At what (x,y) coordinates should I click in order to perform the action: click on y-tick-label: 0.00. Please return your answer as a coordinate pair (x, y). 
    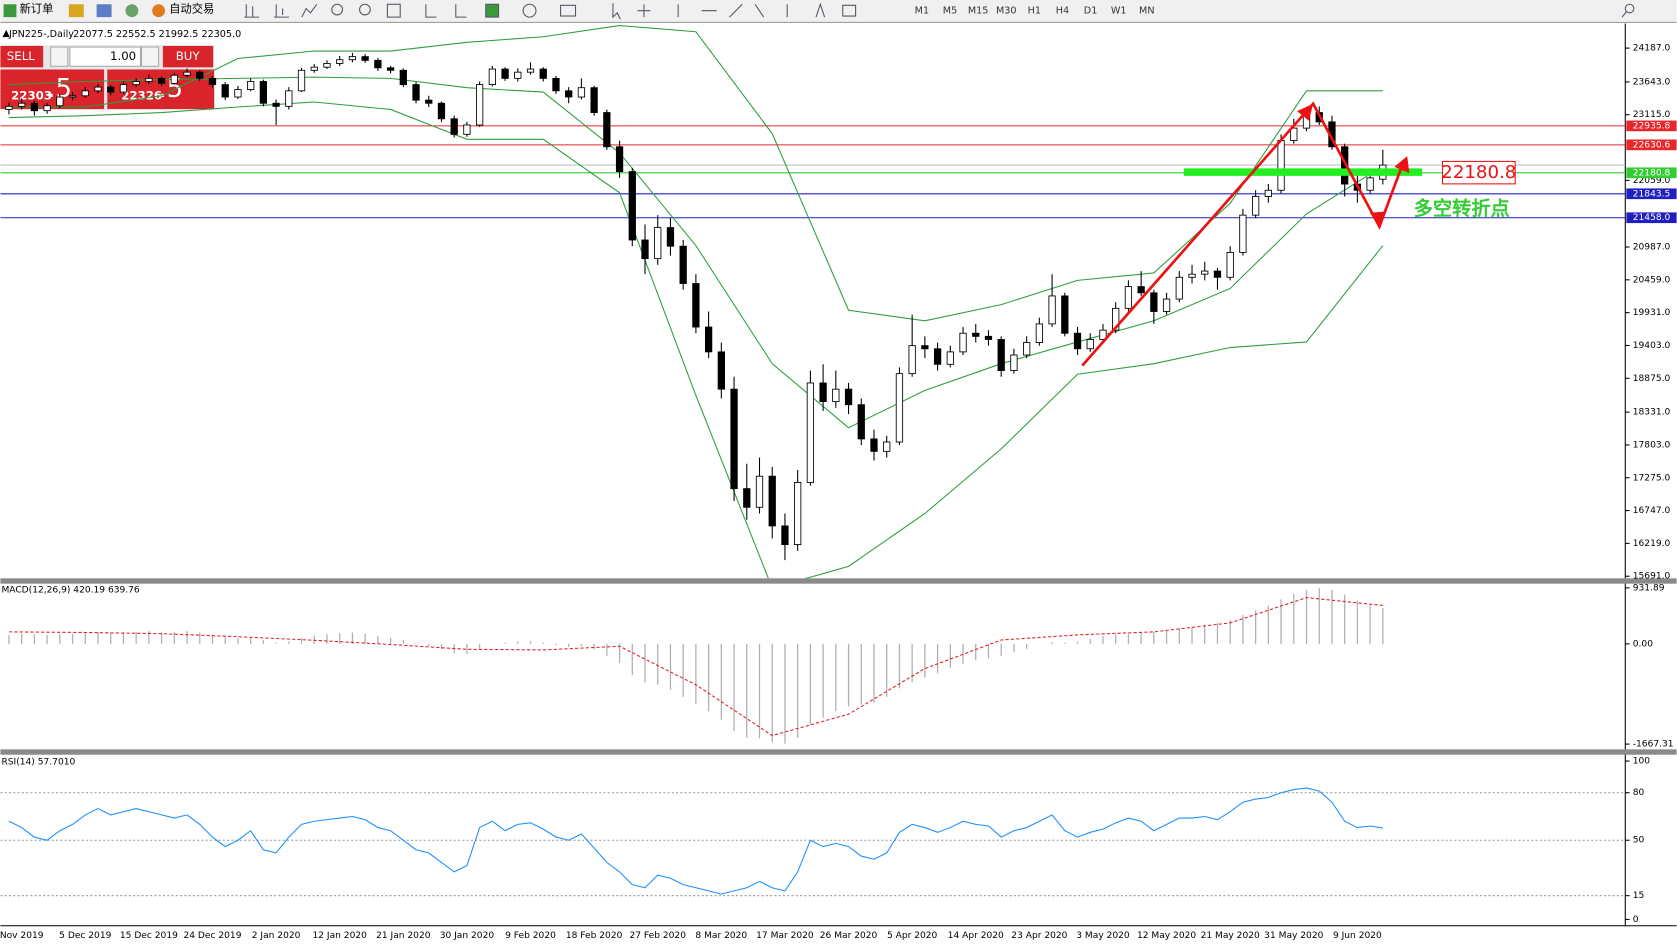
    Looking at the image, I should click on (1643, 644).